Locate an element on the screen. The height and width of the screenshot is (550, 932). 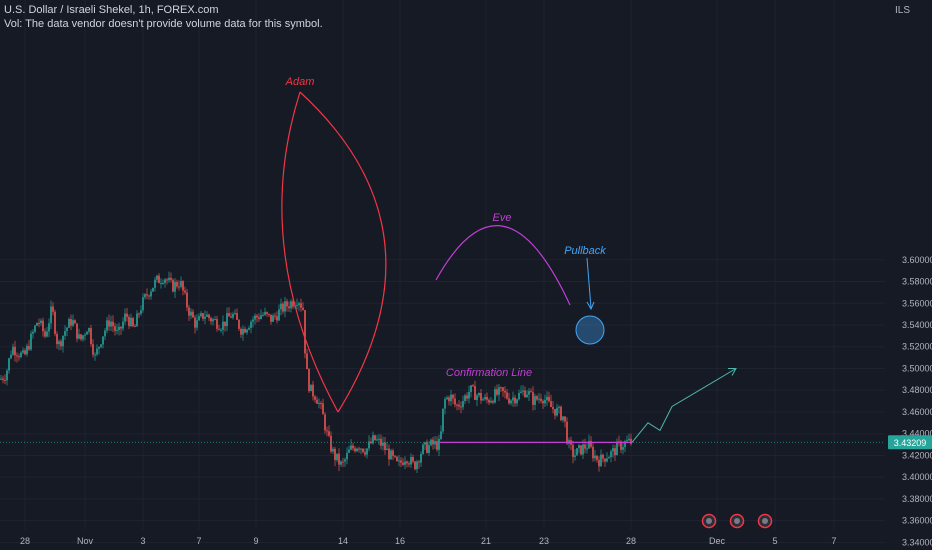
event-markers is located at coordinates (737, 521).